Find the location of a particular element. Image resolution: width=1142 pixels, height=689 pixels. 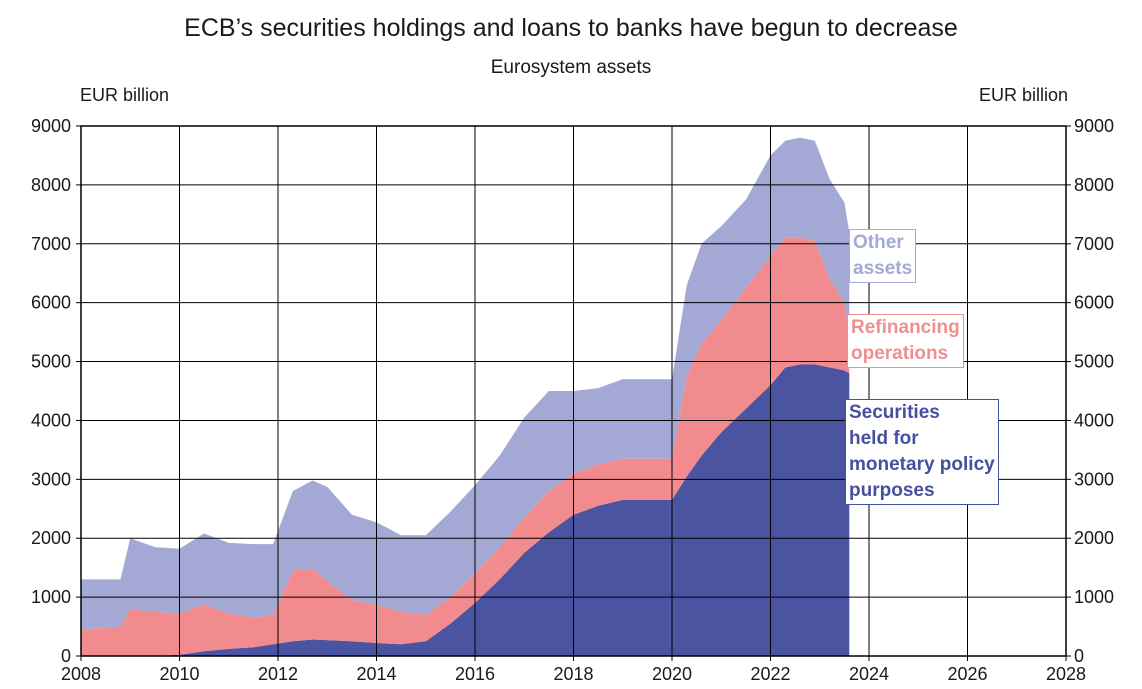

x-tick-label: 2018 is located at coordinates (573, 674).